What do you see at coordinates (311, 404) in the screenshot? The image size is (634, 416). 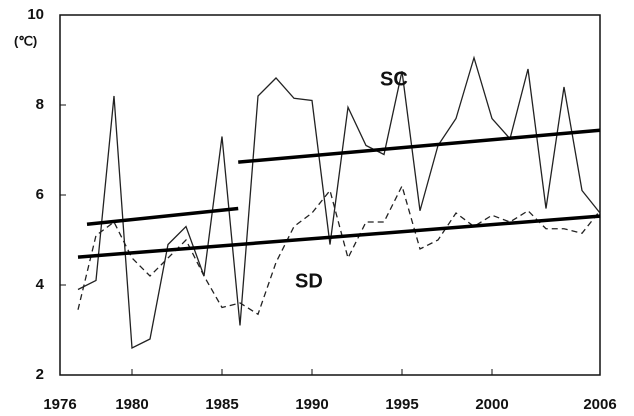 I see `x-tick-label: 1990` at bounding box center [311, 404].